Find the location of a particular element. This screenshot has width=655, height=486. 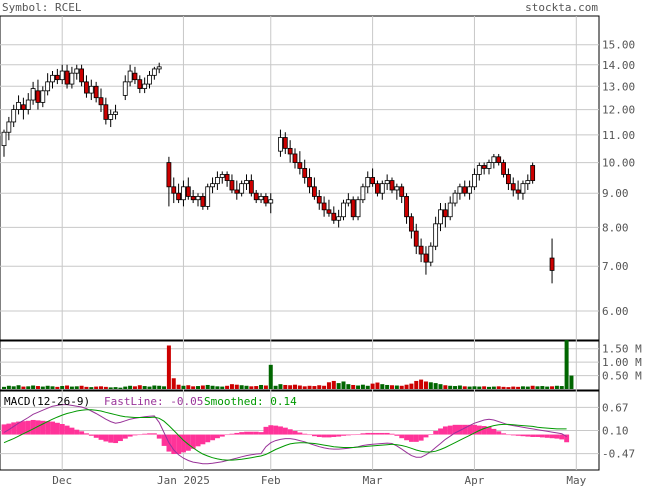

time-tick-label: Apr is located at coordinates (475, 480).